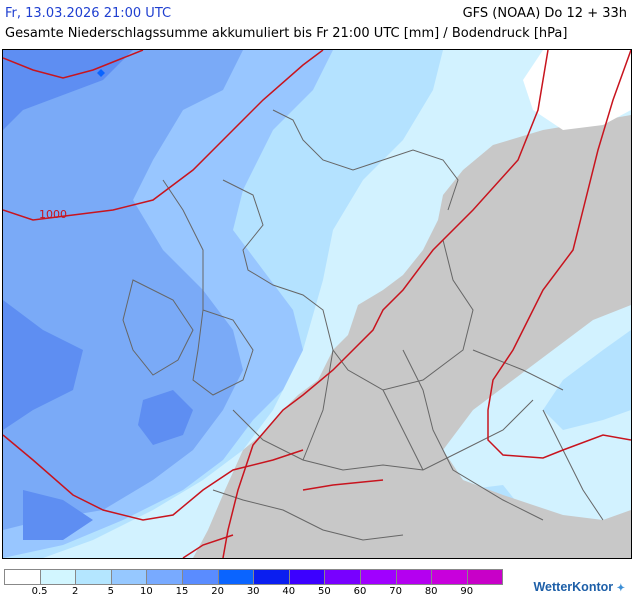  Describe the element at coordinates (573, 587) in the screenshot. I see `brand-name: WetterKontor` at that location.